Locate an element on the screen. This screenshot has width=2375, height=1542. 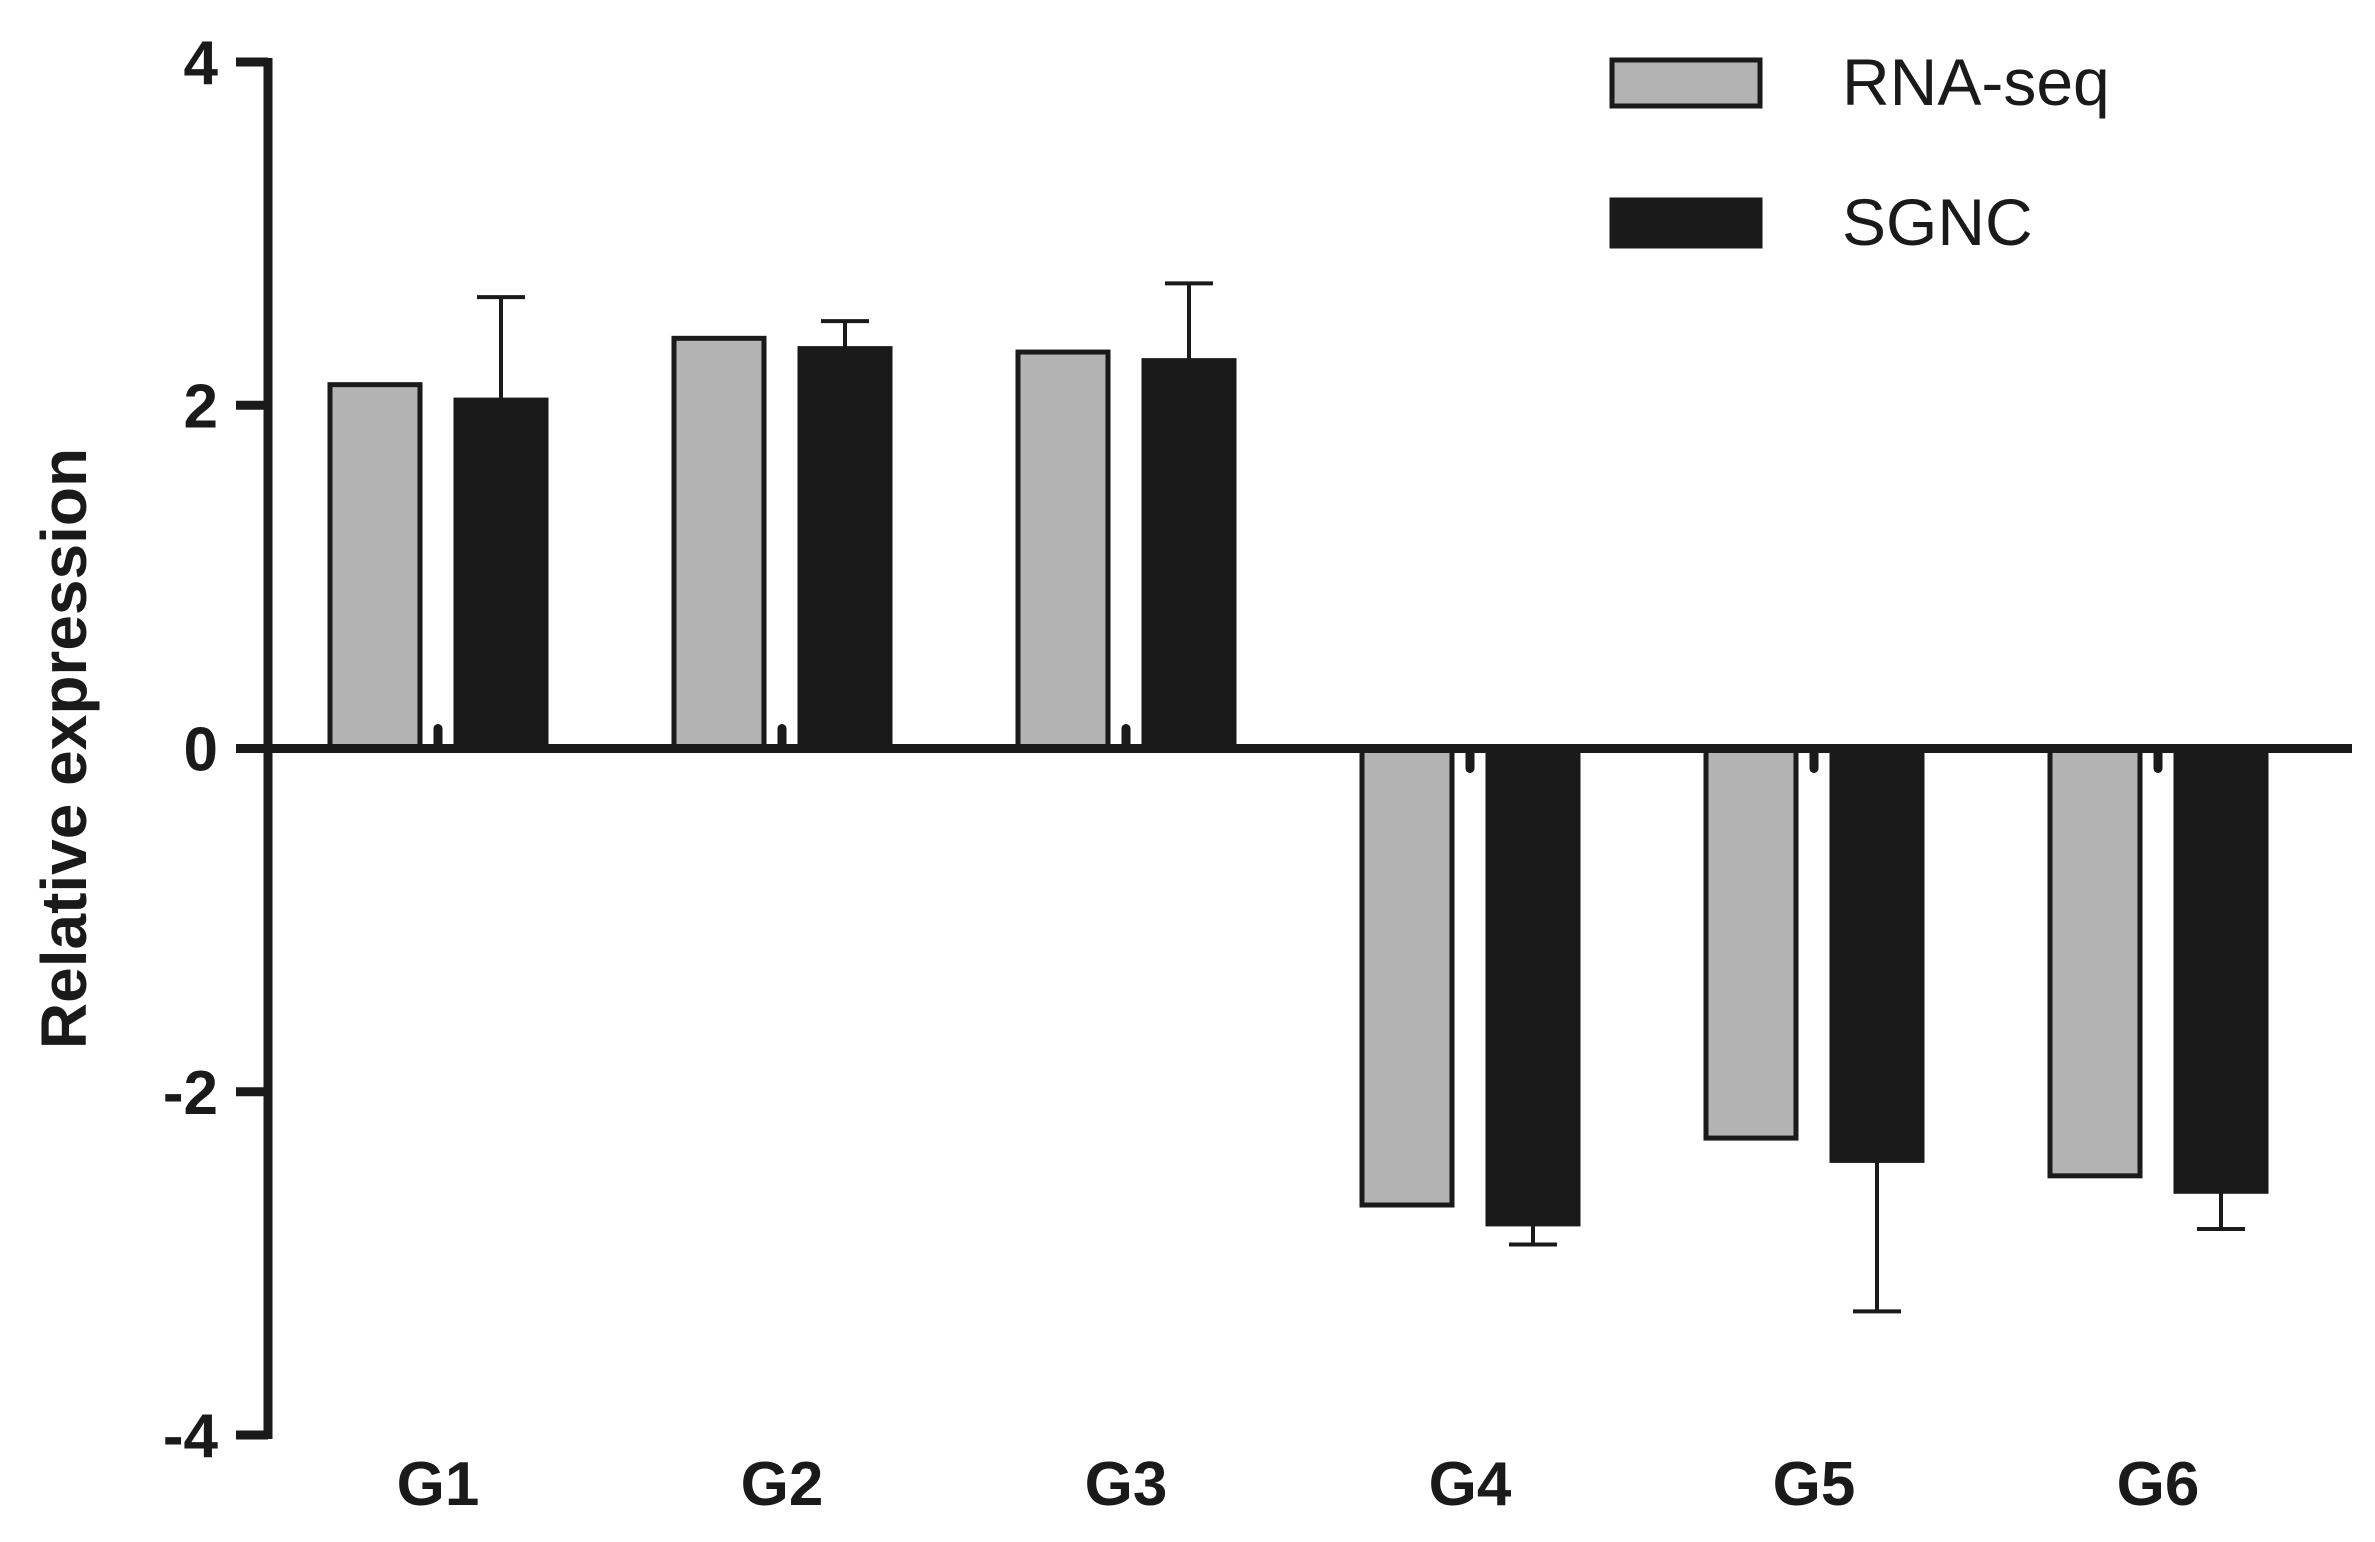
y-tick-label-4: 4 is located at coordinates (201, 63).